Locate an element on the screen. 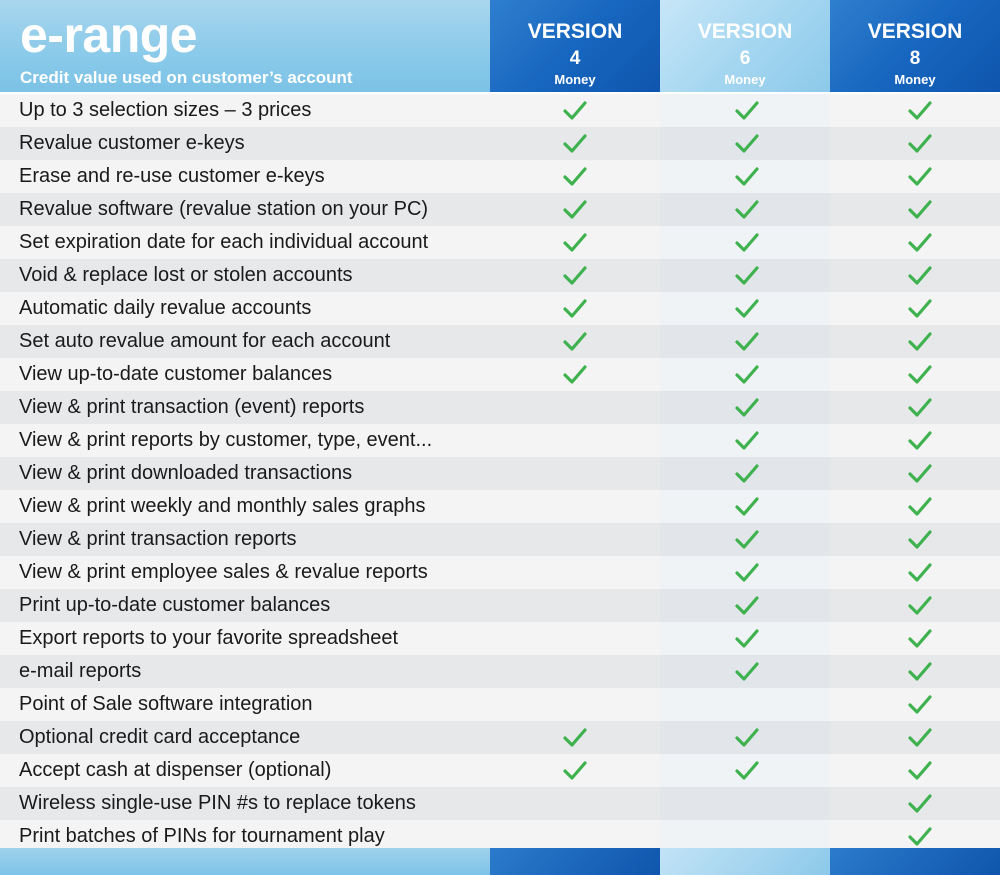 The image size is (1000, 875). footer-version-4-cell is located at coordinates (575, 861).